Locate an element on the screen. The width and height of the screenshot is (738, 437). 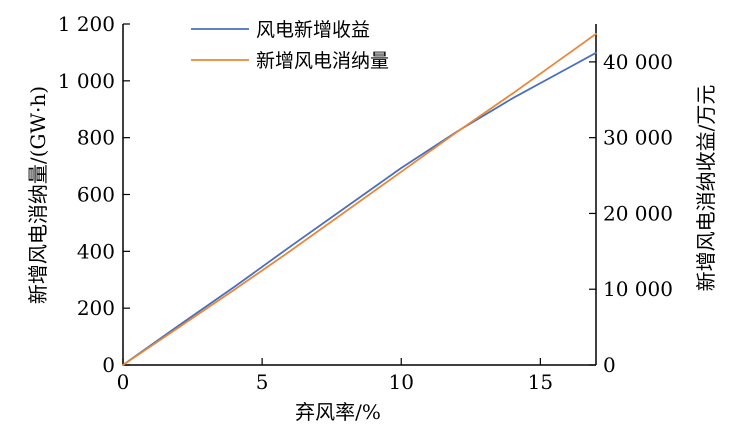
y-left-tick-label: 0 is located at coordinates (108, 365).